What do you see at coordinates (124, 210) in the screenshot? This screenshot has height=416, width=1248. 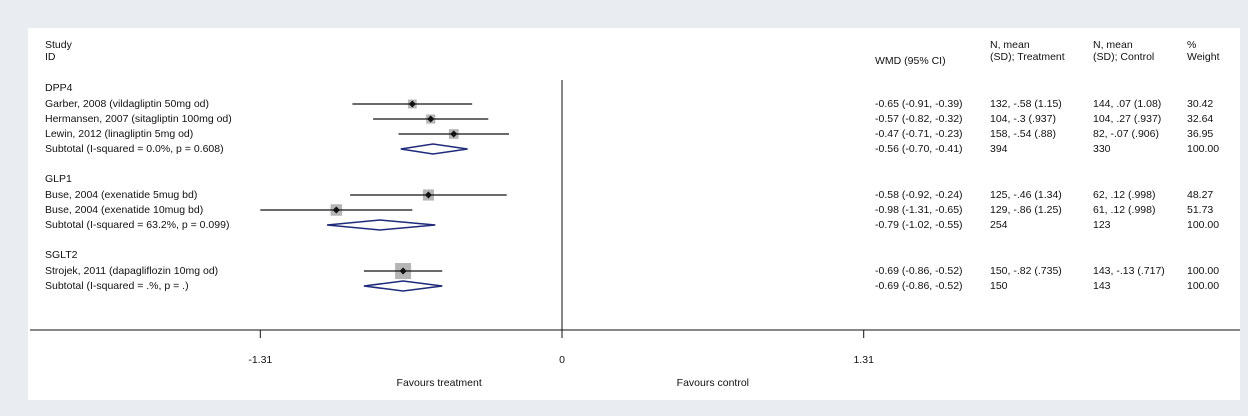 I see `study-label: Buse, 2004 (exenatide 10mug bd)` at bounding box center [124, 210].